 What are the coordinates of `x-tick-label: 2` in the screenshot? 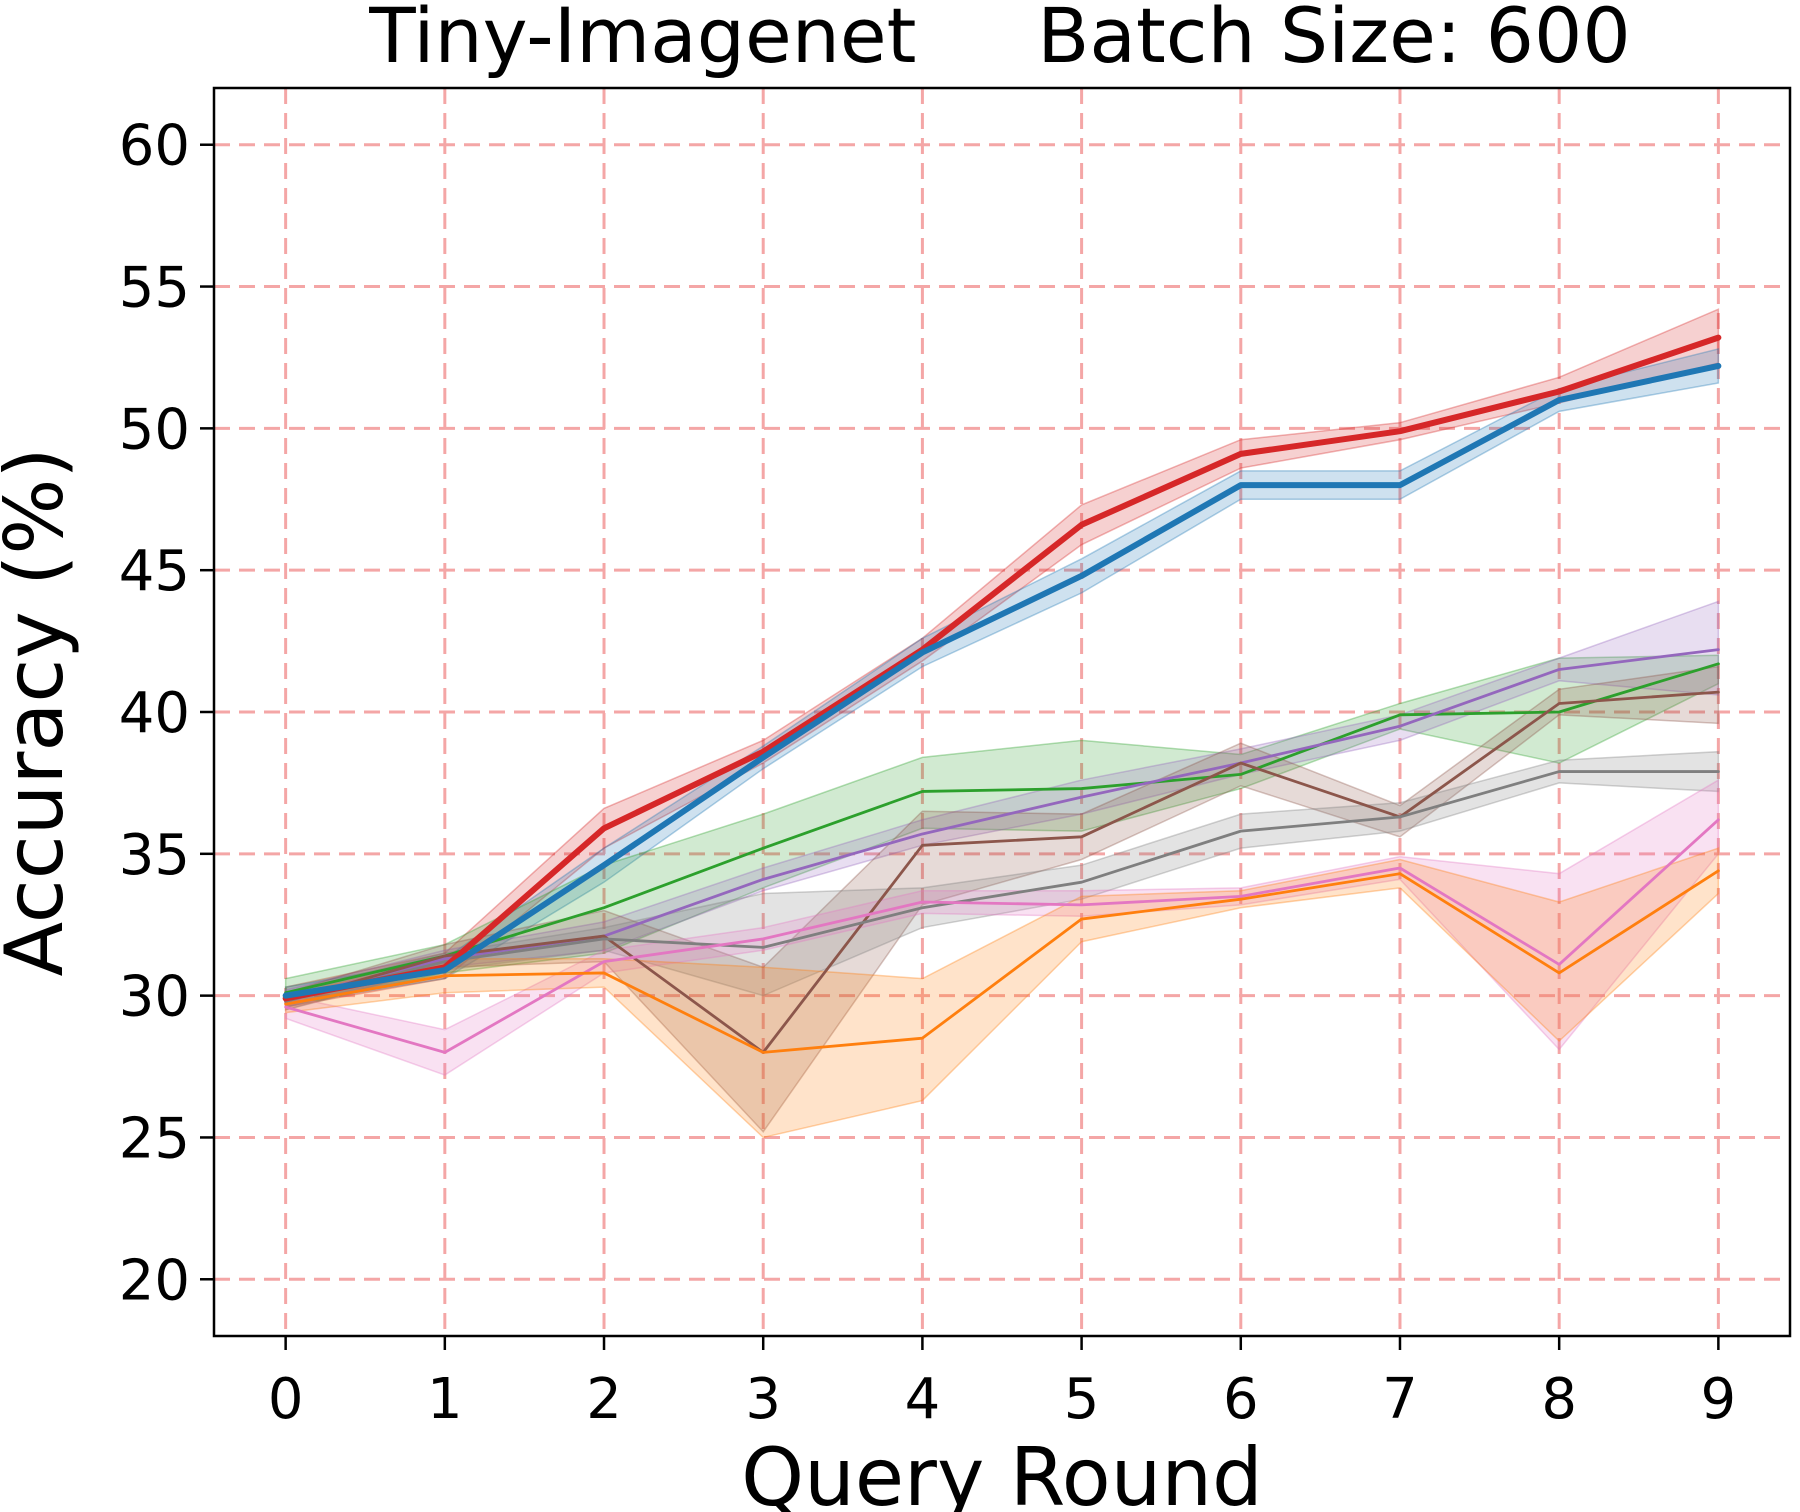 It's located at (604, 1399).